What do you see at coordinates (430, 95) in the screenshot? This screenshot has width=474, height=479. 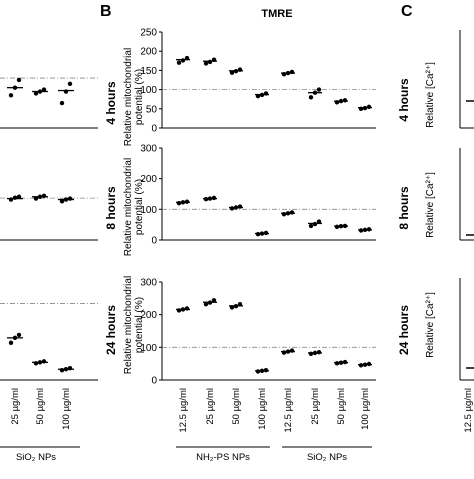 I see `c-ylabel-4h: Relative [Ca²⁺]` at bounding box center [430, 95].